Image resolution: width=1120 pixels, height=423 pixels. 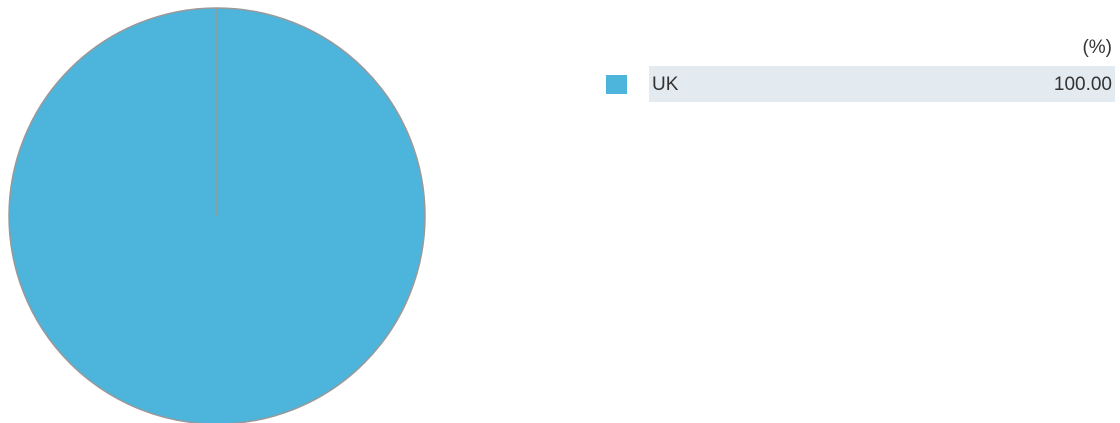 I want to click on unit-label: (%), so click(x=1097, y=47).